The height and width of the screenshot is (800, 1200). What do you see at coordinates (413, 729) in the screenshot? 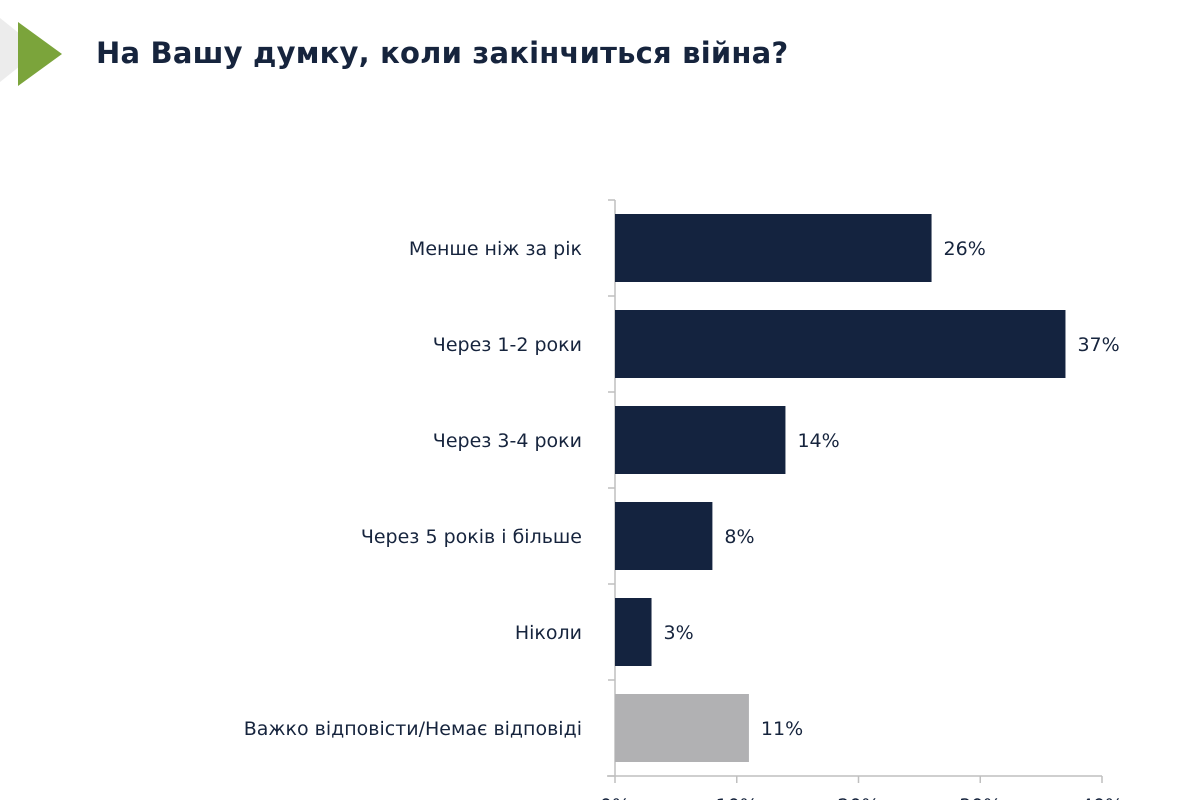
I see `category-label: Важко відповісти/Немає відповіді` at bounding box center [413, 729].